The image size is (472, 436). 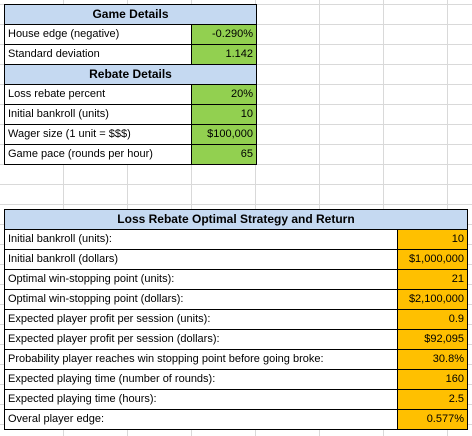 I want to click on game-pace-cell: 65, so click(x=224, y=154).